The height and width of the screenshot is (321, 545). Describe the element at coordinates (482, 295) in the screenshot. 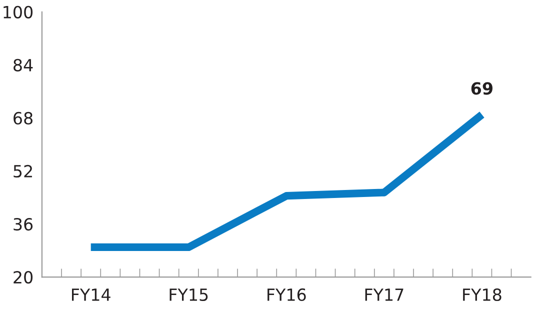

I see `x-tick-label: FY18` at that location.